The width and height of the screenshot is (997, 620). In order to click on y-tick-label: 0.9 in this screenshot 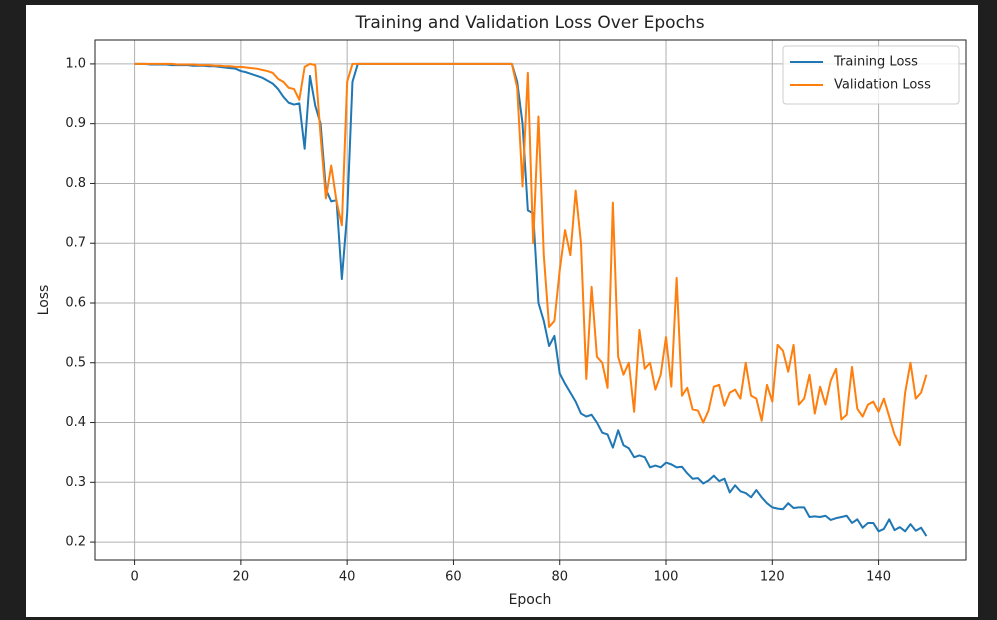, I will do `click(75, 123)`.